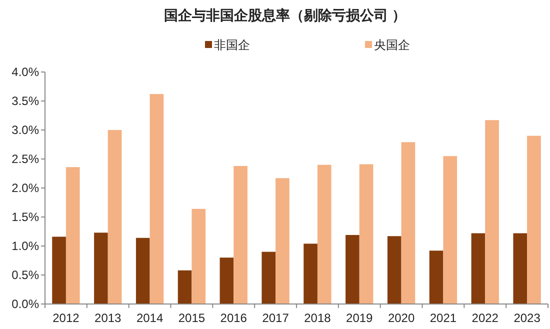 The image size is (550, 329). What do you see at coordinates (26, 246) in the screenshot?
I see `y-tick-label: 1.0%` at bounding box center [26, 246].